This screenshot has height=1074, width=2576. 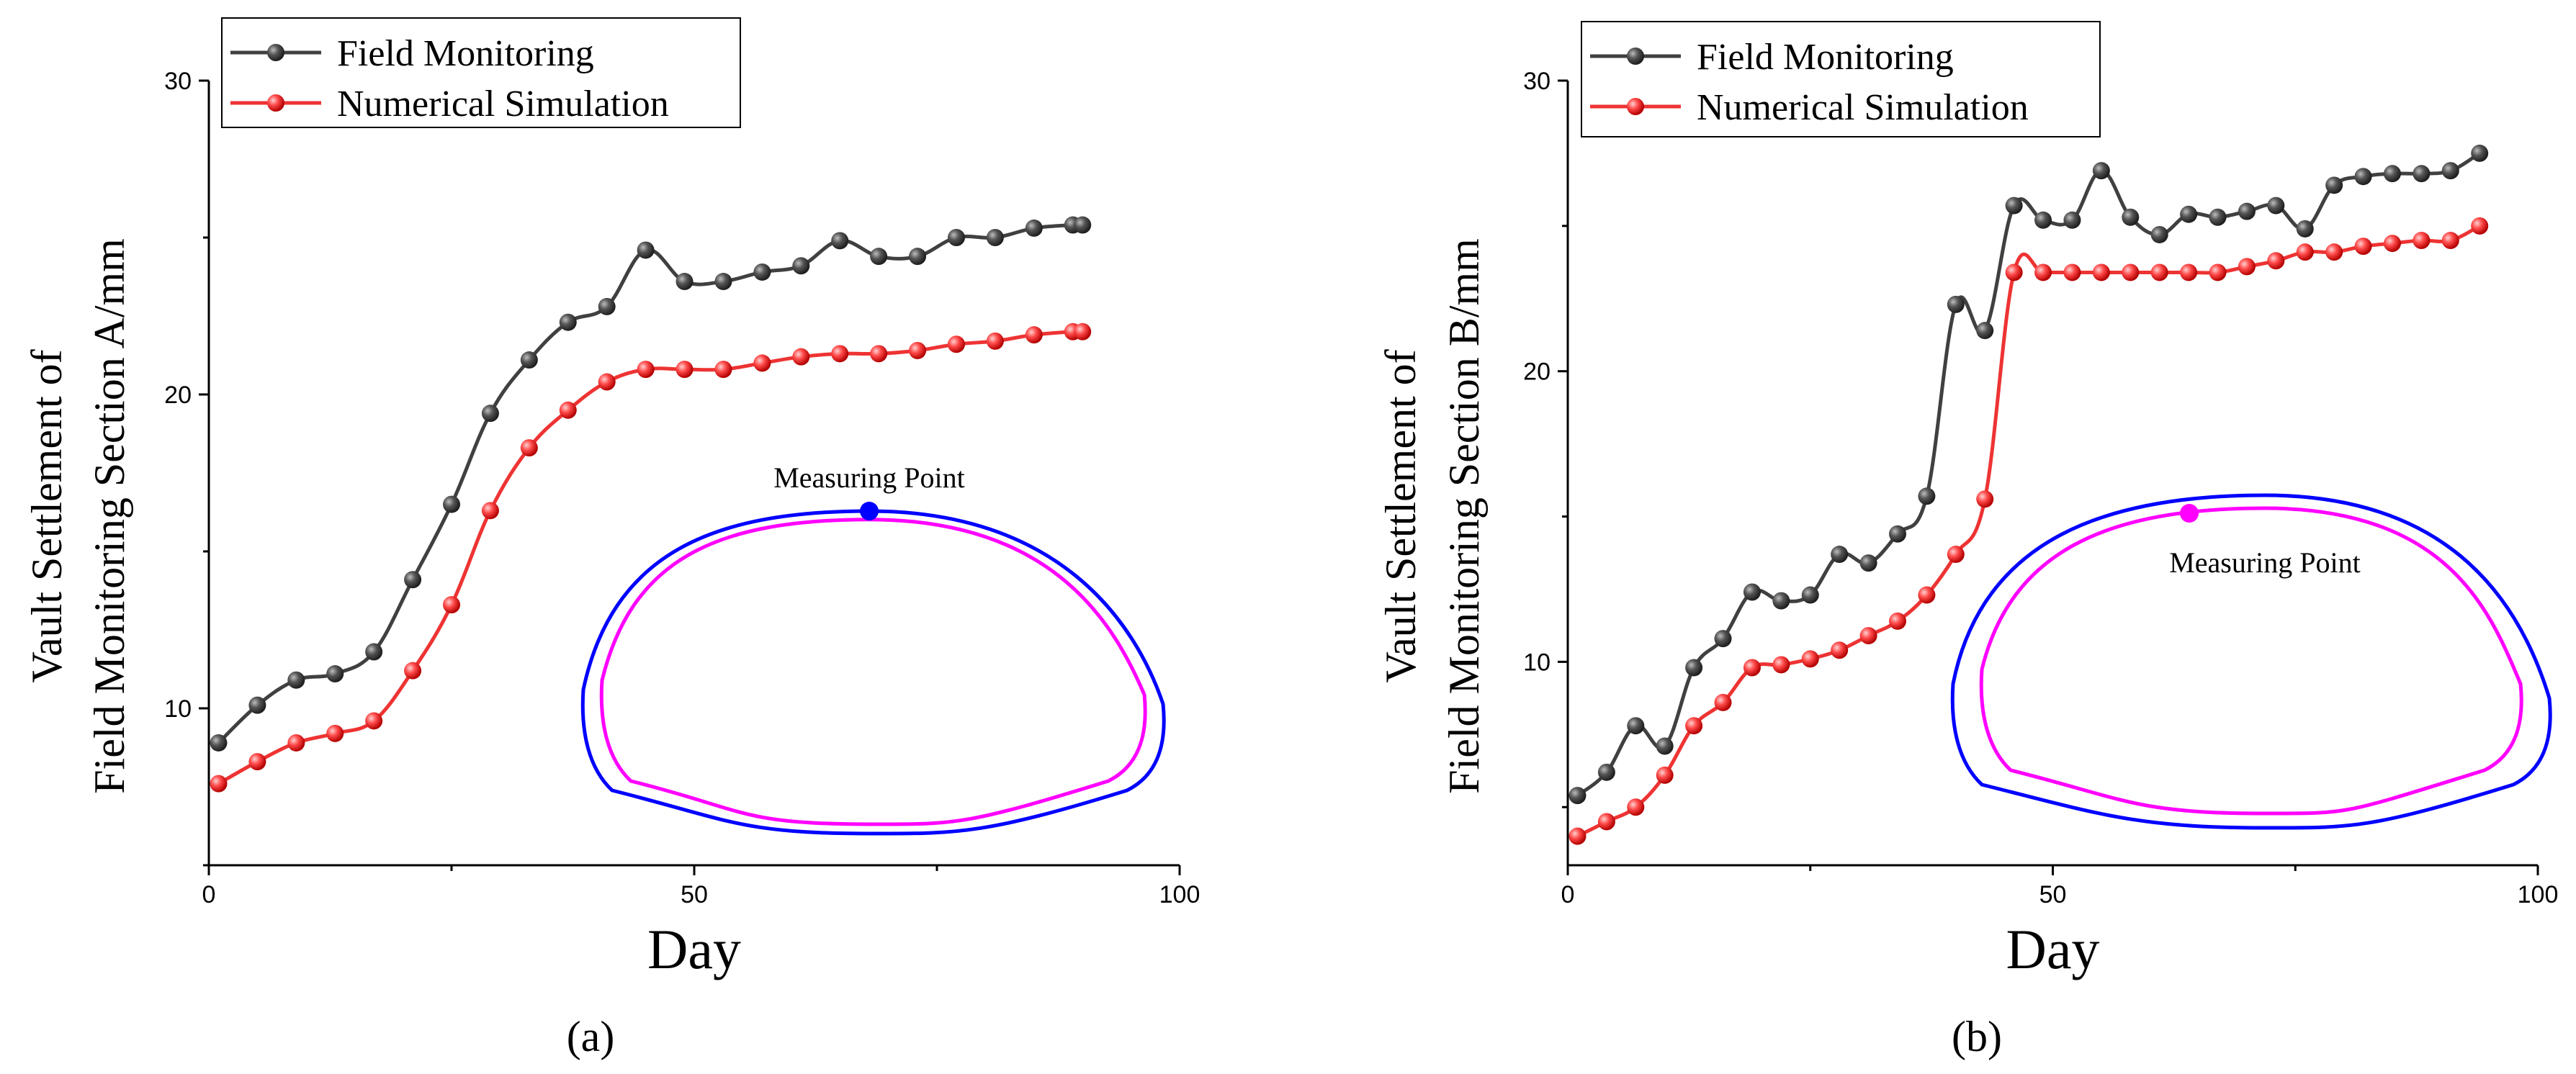 I want to click on legend-box, so click(x=481, y=72).